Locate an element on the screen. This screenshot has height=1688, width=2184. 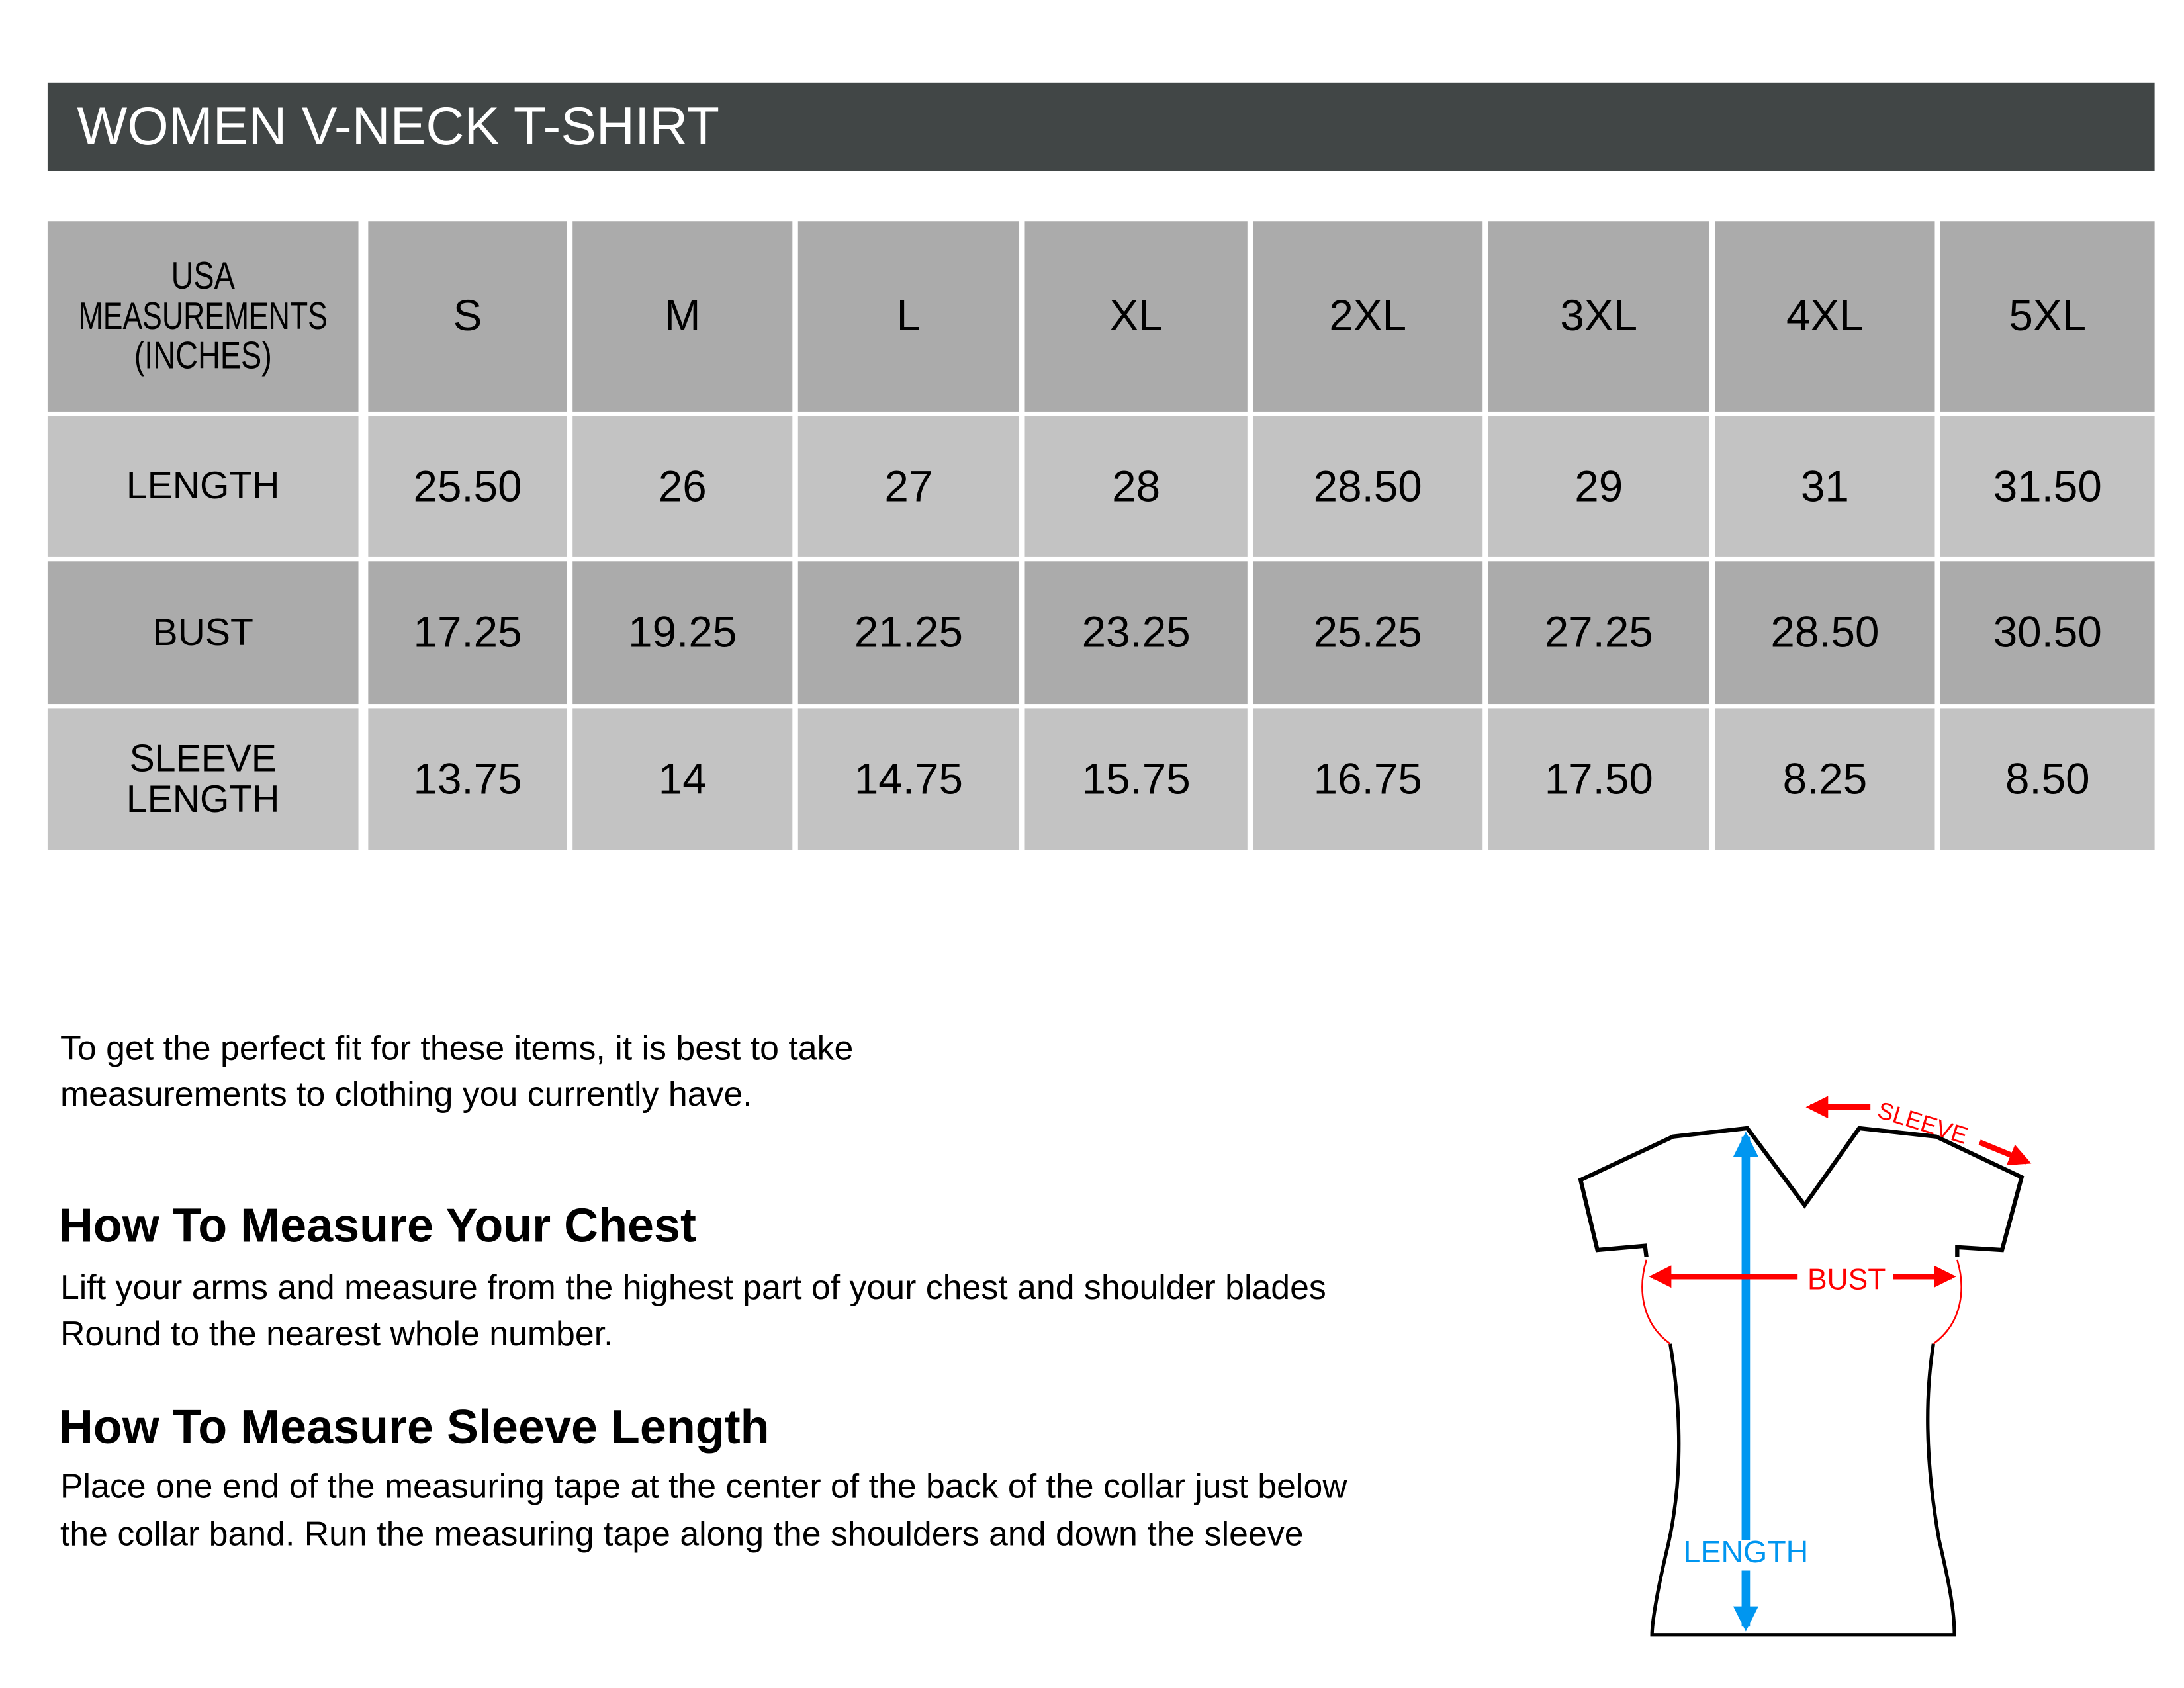
row-label: BUST is located at coordinates (203, 633).